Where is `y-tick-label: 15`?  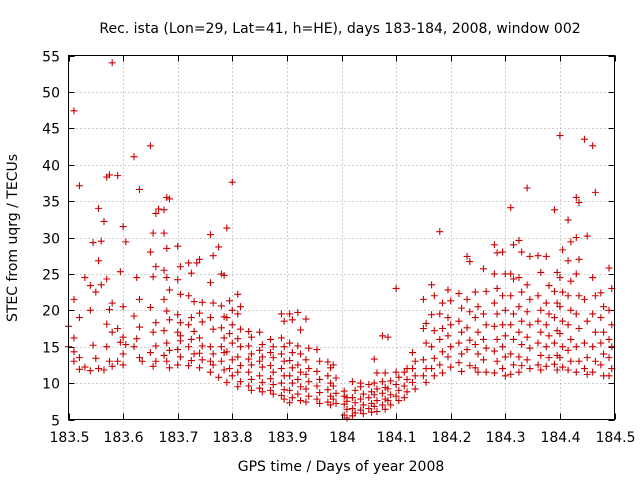 y-tick-label: 15 is located at coordinates (51, 349).